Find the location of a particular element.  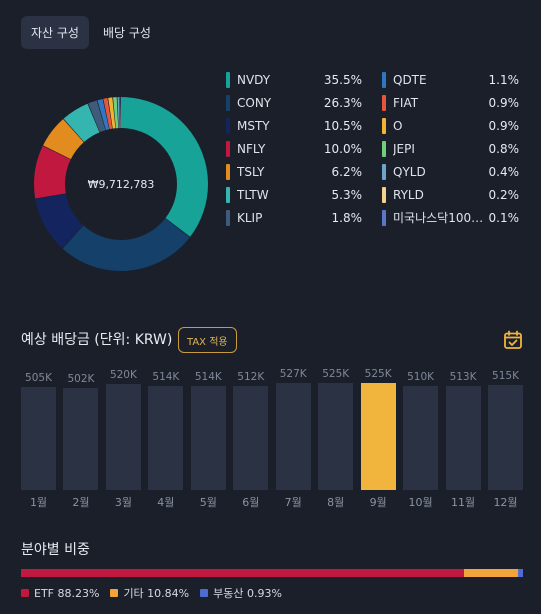

sector-legend-label: 부동산 0.93% is located at coordinates (247, 593).